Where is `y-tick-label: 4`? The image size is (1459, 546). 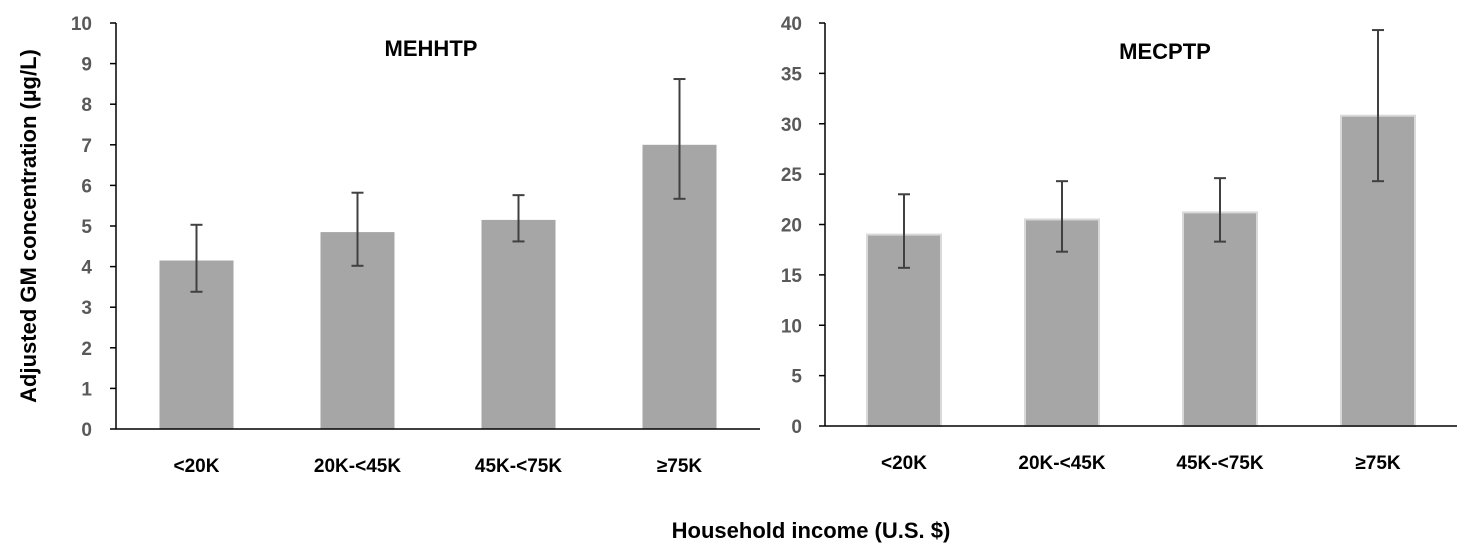 y-tick-label: 4 is located at coordinates (86, 268).